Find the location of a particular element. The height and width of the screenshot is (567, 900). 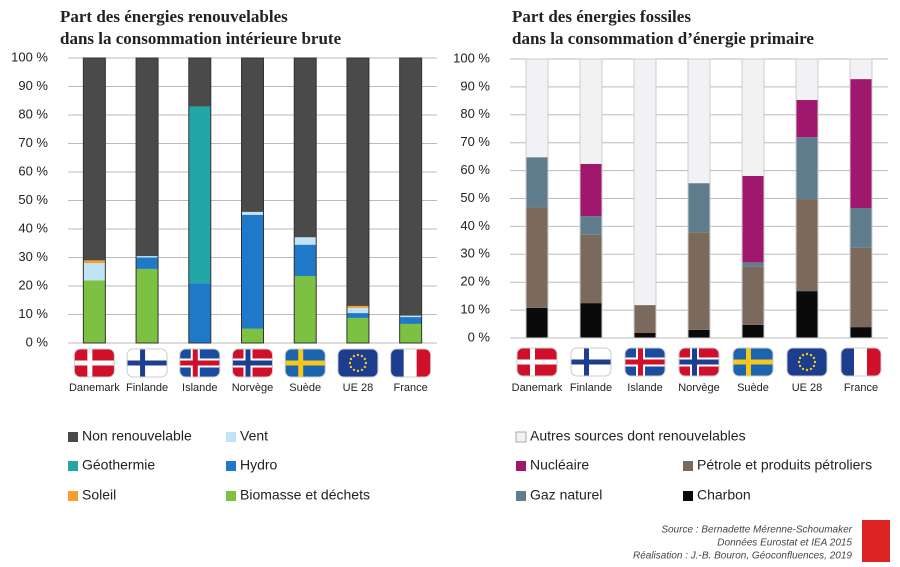

y-tick-label: 10 % is located at coordinates (33, 313).